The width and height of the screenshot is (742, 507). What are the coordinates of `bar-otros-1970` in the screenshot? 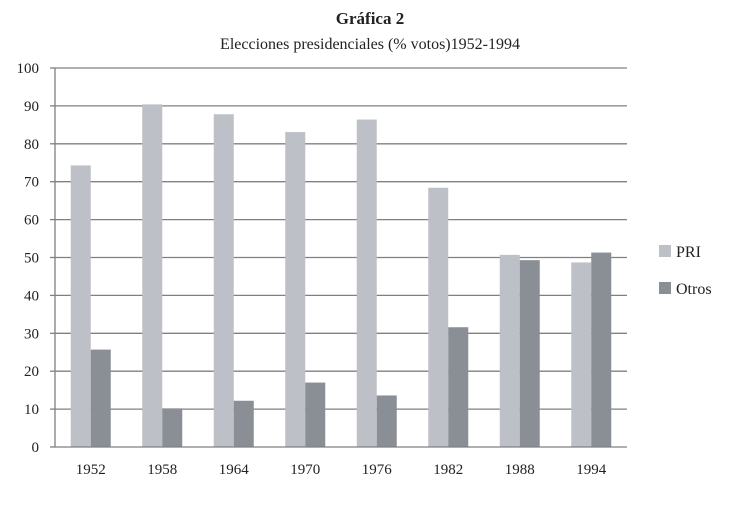 It's located at (315, 414).